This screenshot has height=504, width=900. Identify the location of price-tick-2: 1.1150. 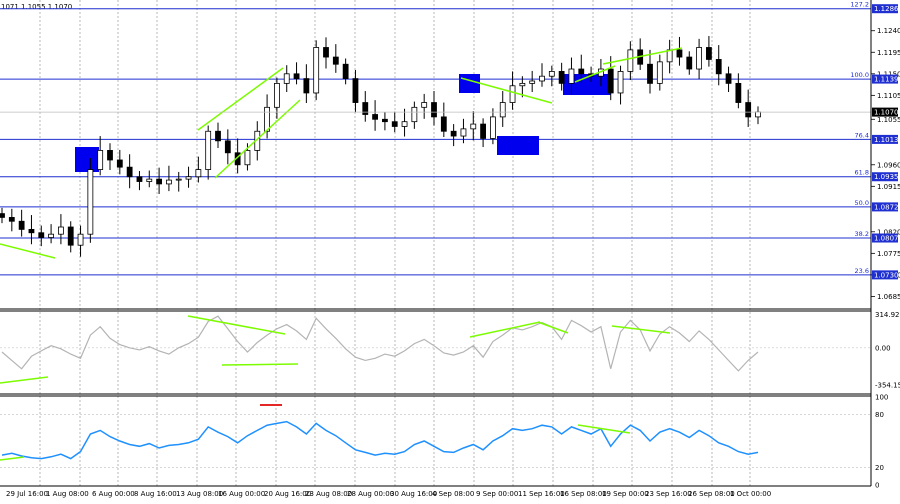
(888, 74).